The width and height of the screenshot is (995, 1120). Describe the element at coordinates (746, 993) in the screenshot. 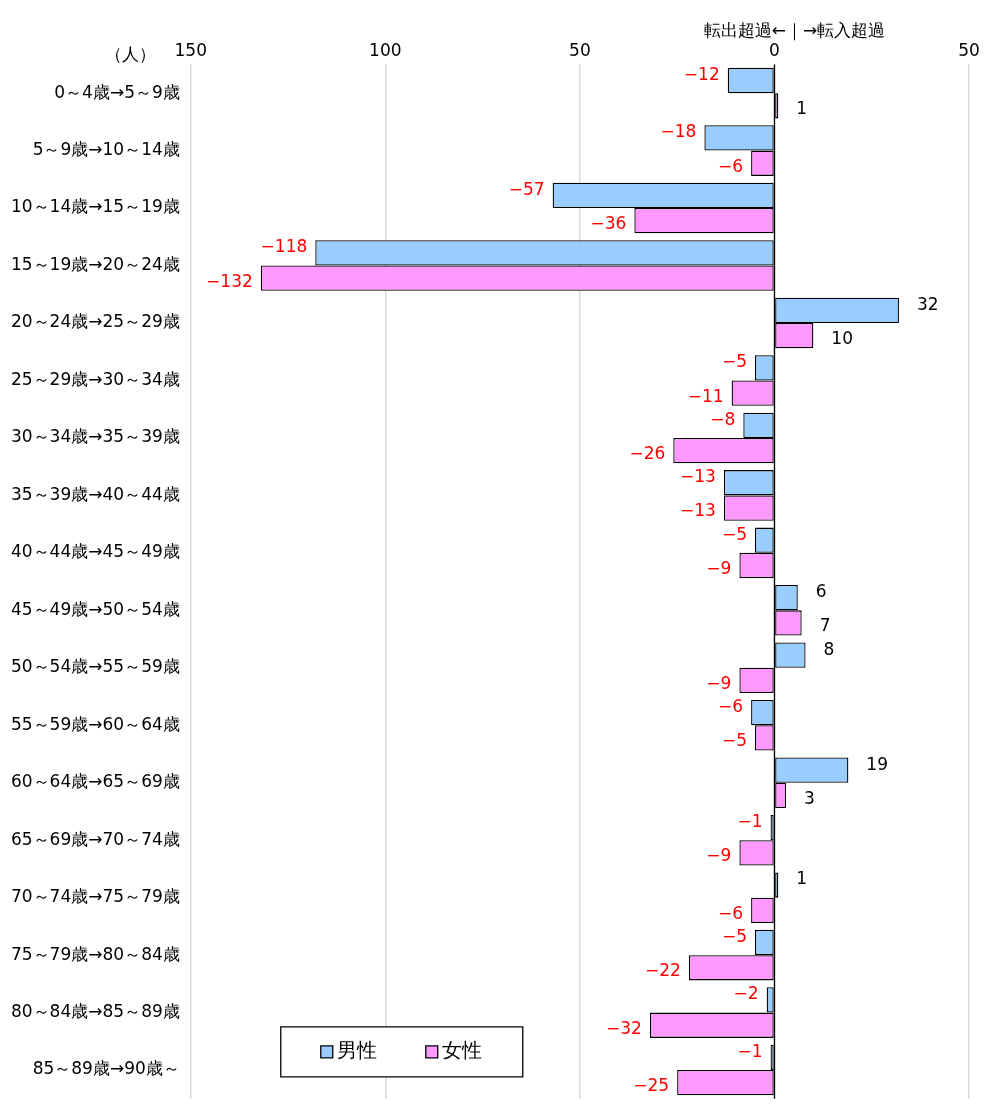

I see `data-label: −2` at that location.